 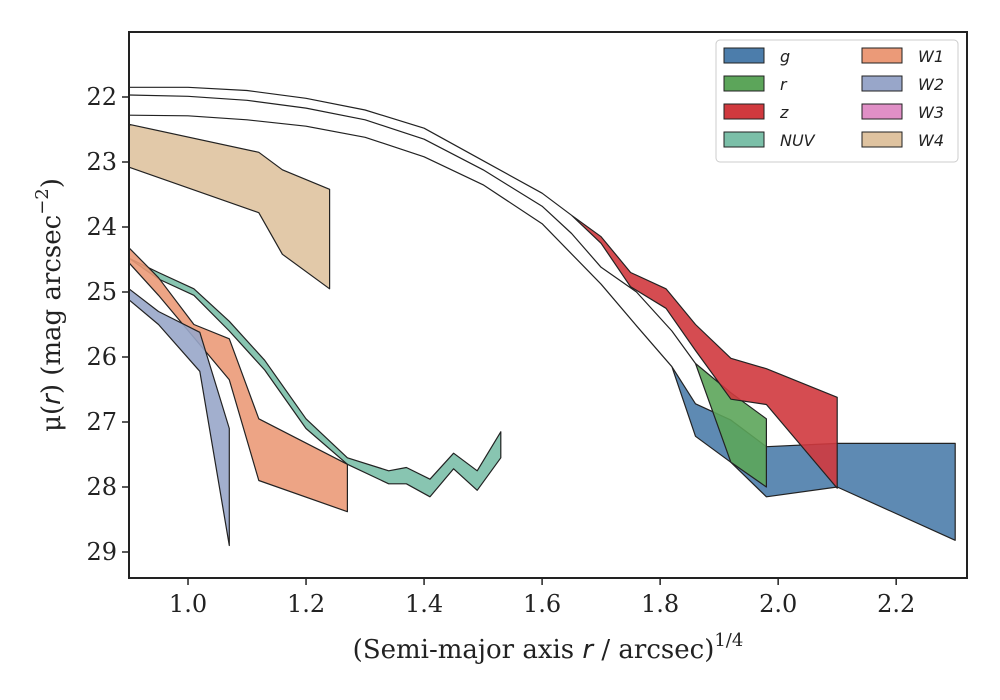 I want to click on legend-swatch-g, so click(x=744, y=55).